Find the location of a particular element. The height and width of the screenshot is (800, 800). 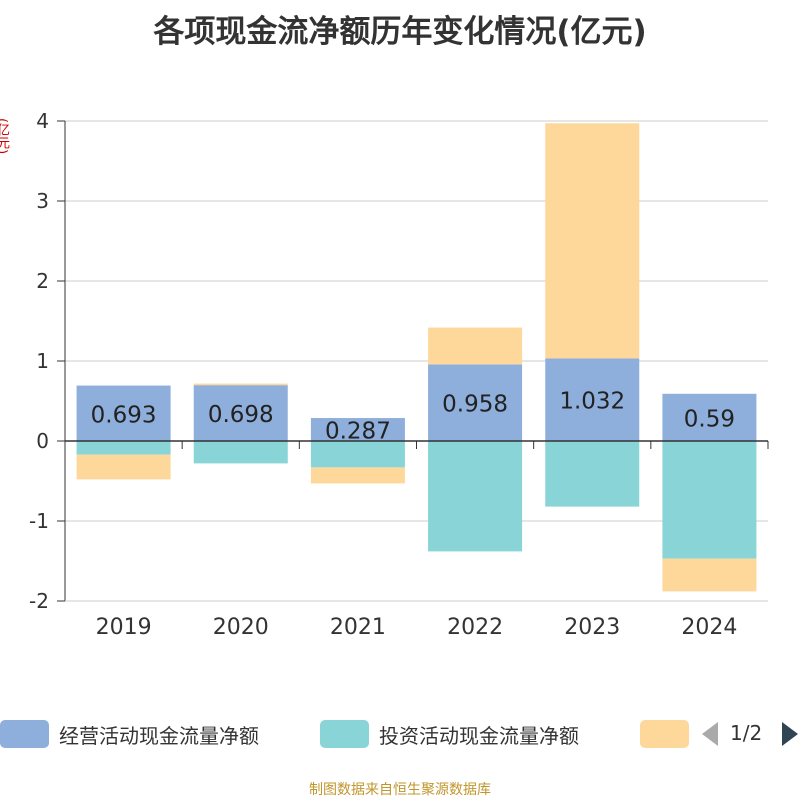

legend-swatch-investing is located at coordinates (344, 734).